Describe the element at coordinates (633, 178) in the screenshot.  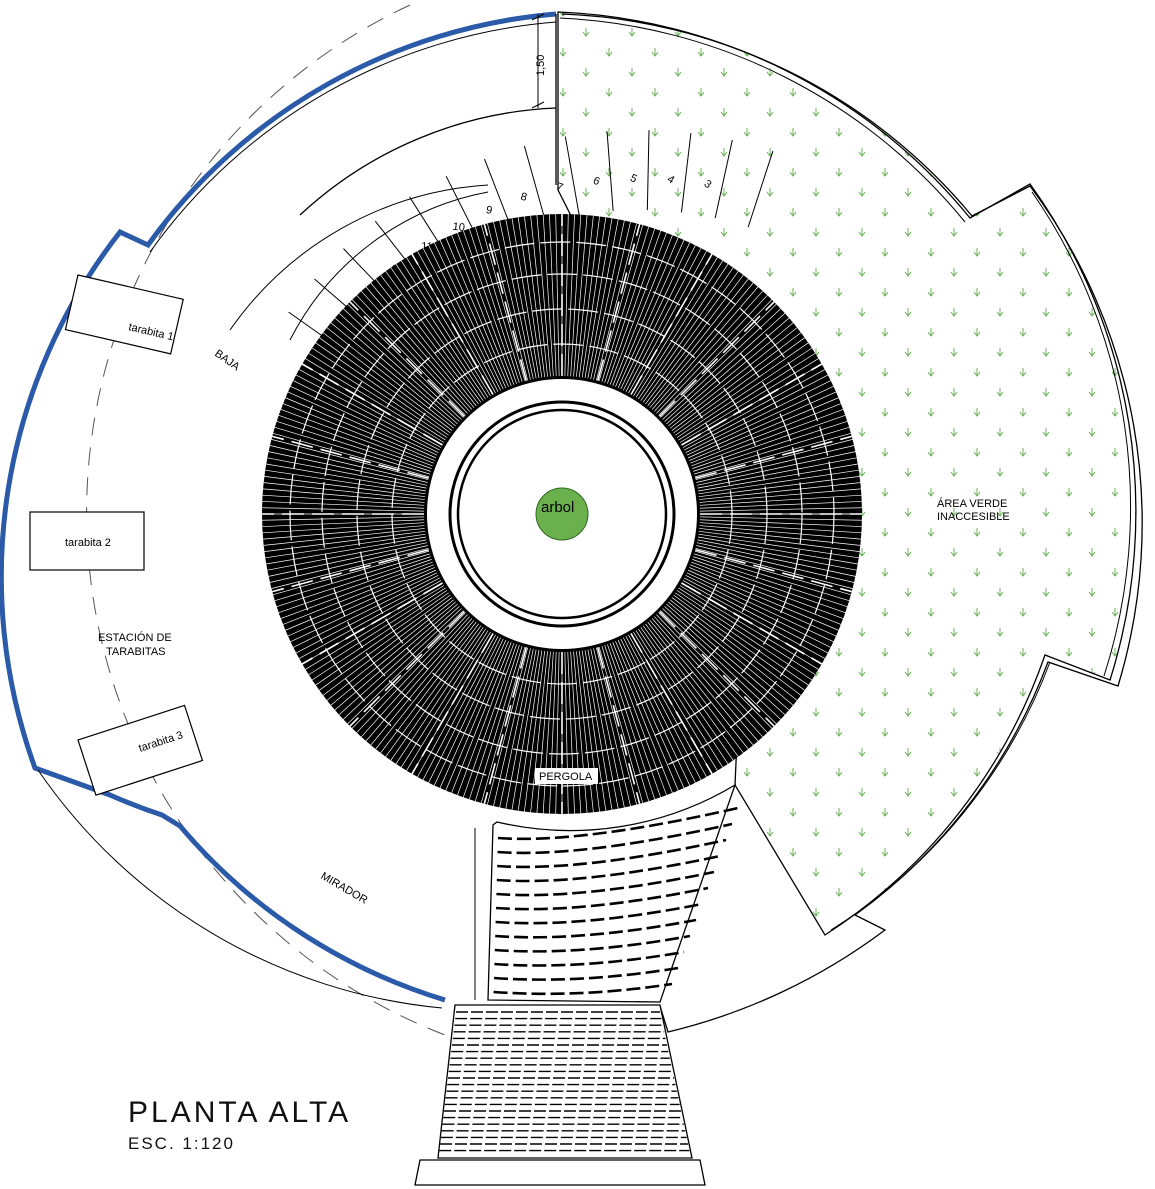
I see `stair-step-number: 5` at that location.